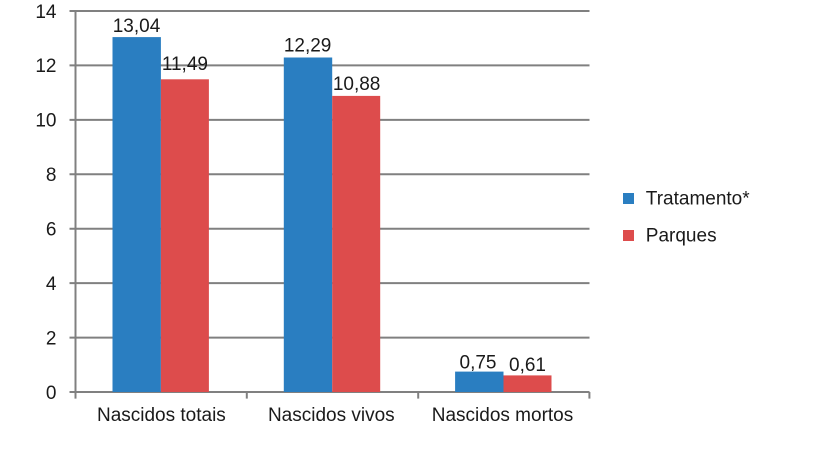  Describe the element at coordinates (478, 363) in the screenshot. I see `svg-text: 0,75` at that location.